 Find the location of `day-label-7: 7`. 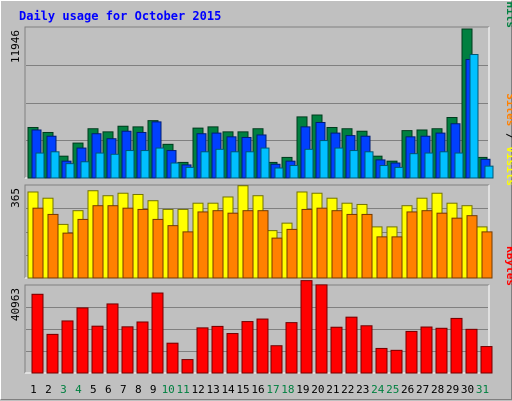

day-label-7: 7 is located at coordinates (123, 389).